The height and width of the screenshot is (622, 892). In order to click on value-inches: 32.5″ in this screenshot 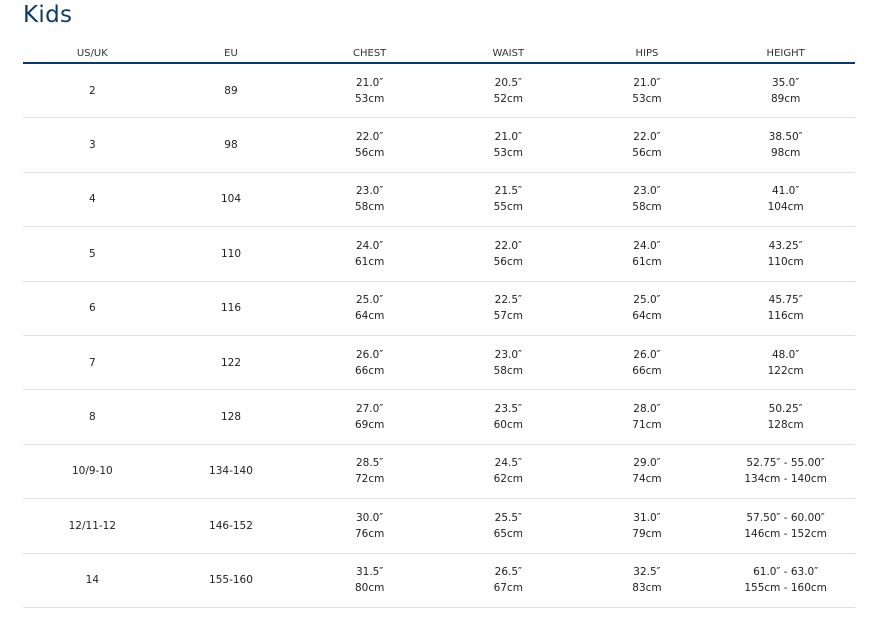, I will do `click(647, 572)`.